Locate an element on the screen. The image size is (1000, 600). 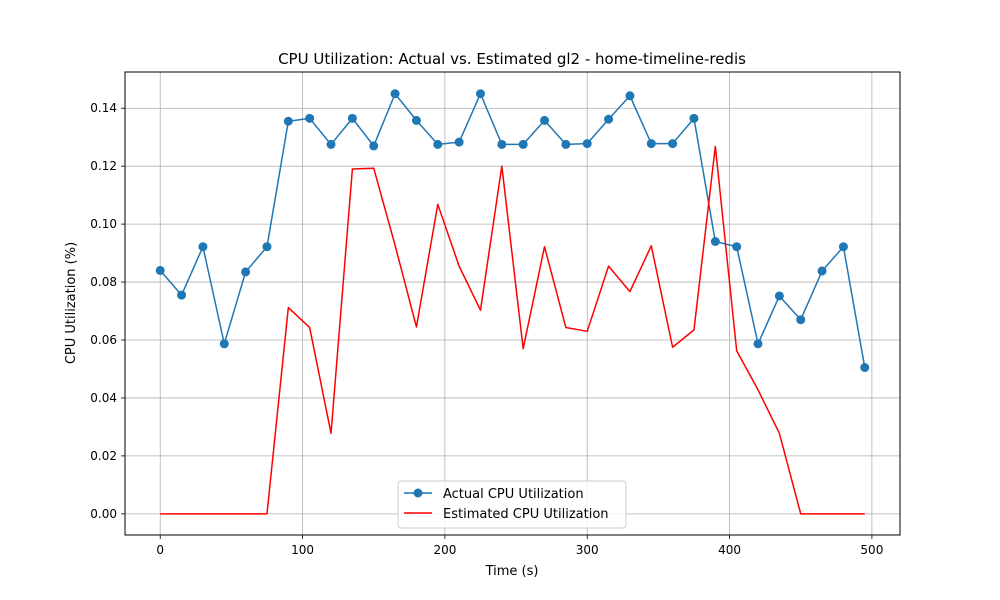
y-tick-label: 0.10 is located at coordinates (103, 224).